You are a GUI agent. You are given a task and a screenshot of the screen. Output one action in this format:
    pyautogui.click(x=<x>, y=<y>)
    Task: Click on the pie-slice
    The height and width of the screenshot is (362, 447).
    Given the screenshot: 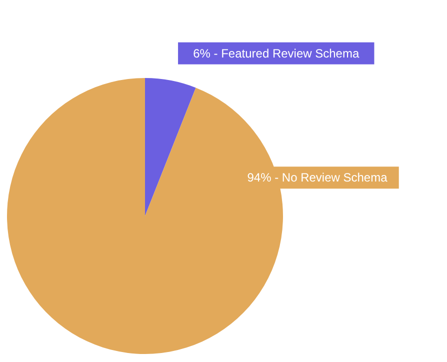 What is the action you would take?
    pyautogui.click(x=170, y=147)
    